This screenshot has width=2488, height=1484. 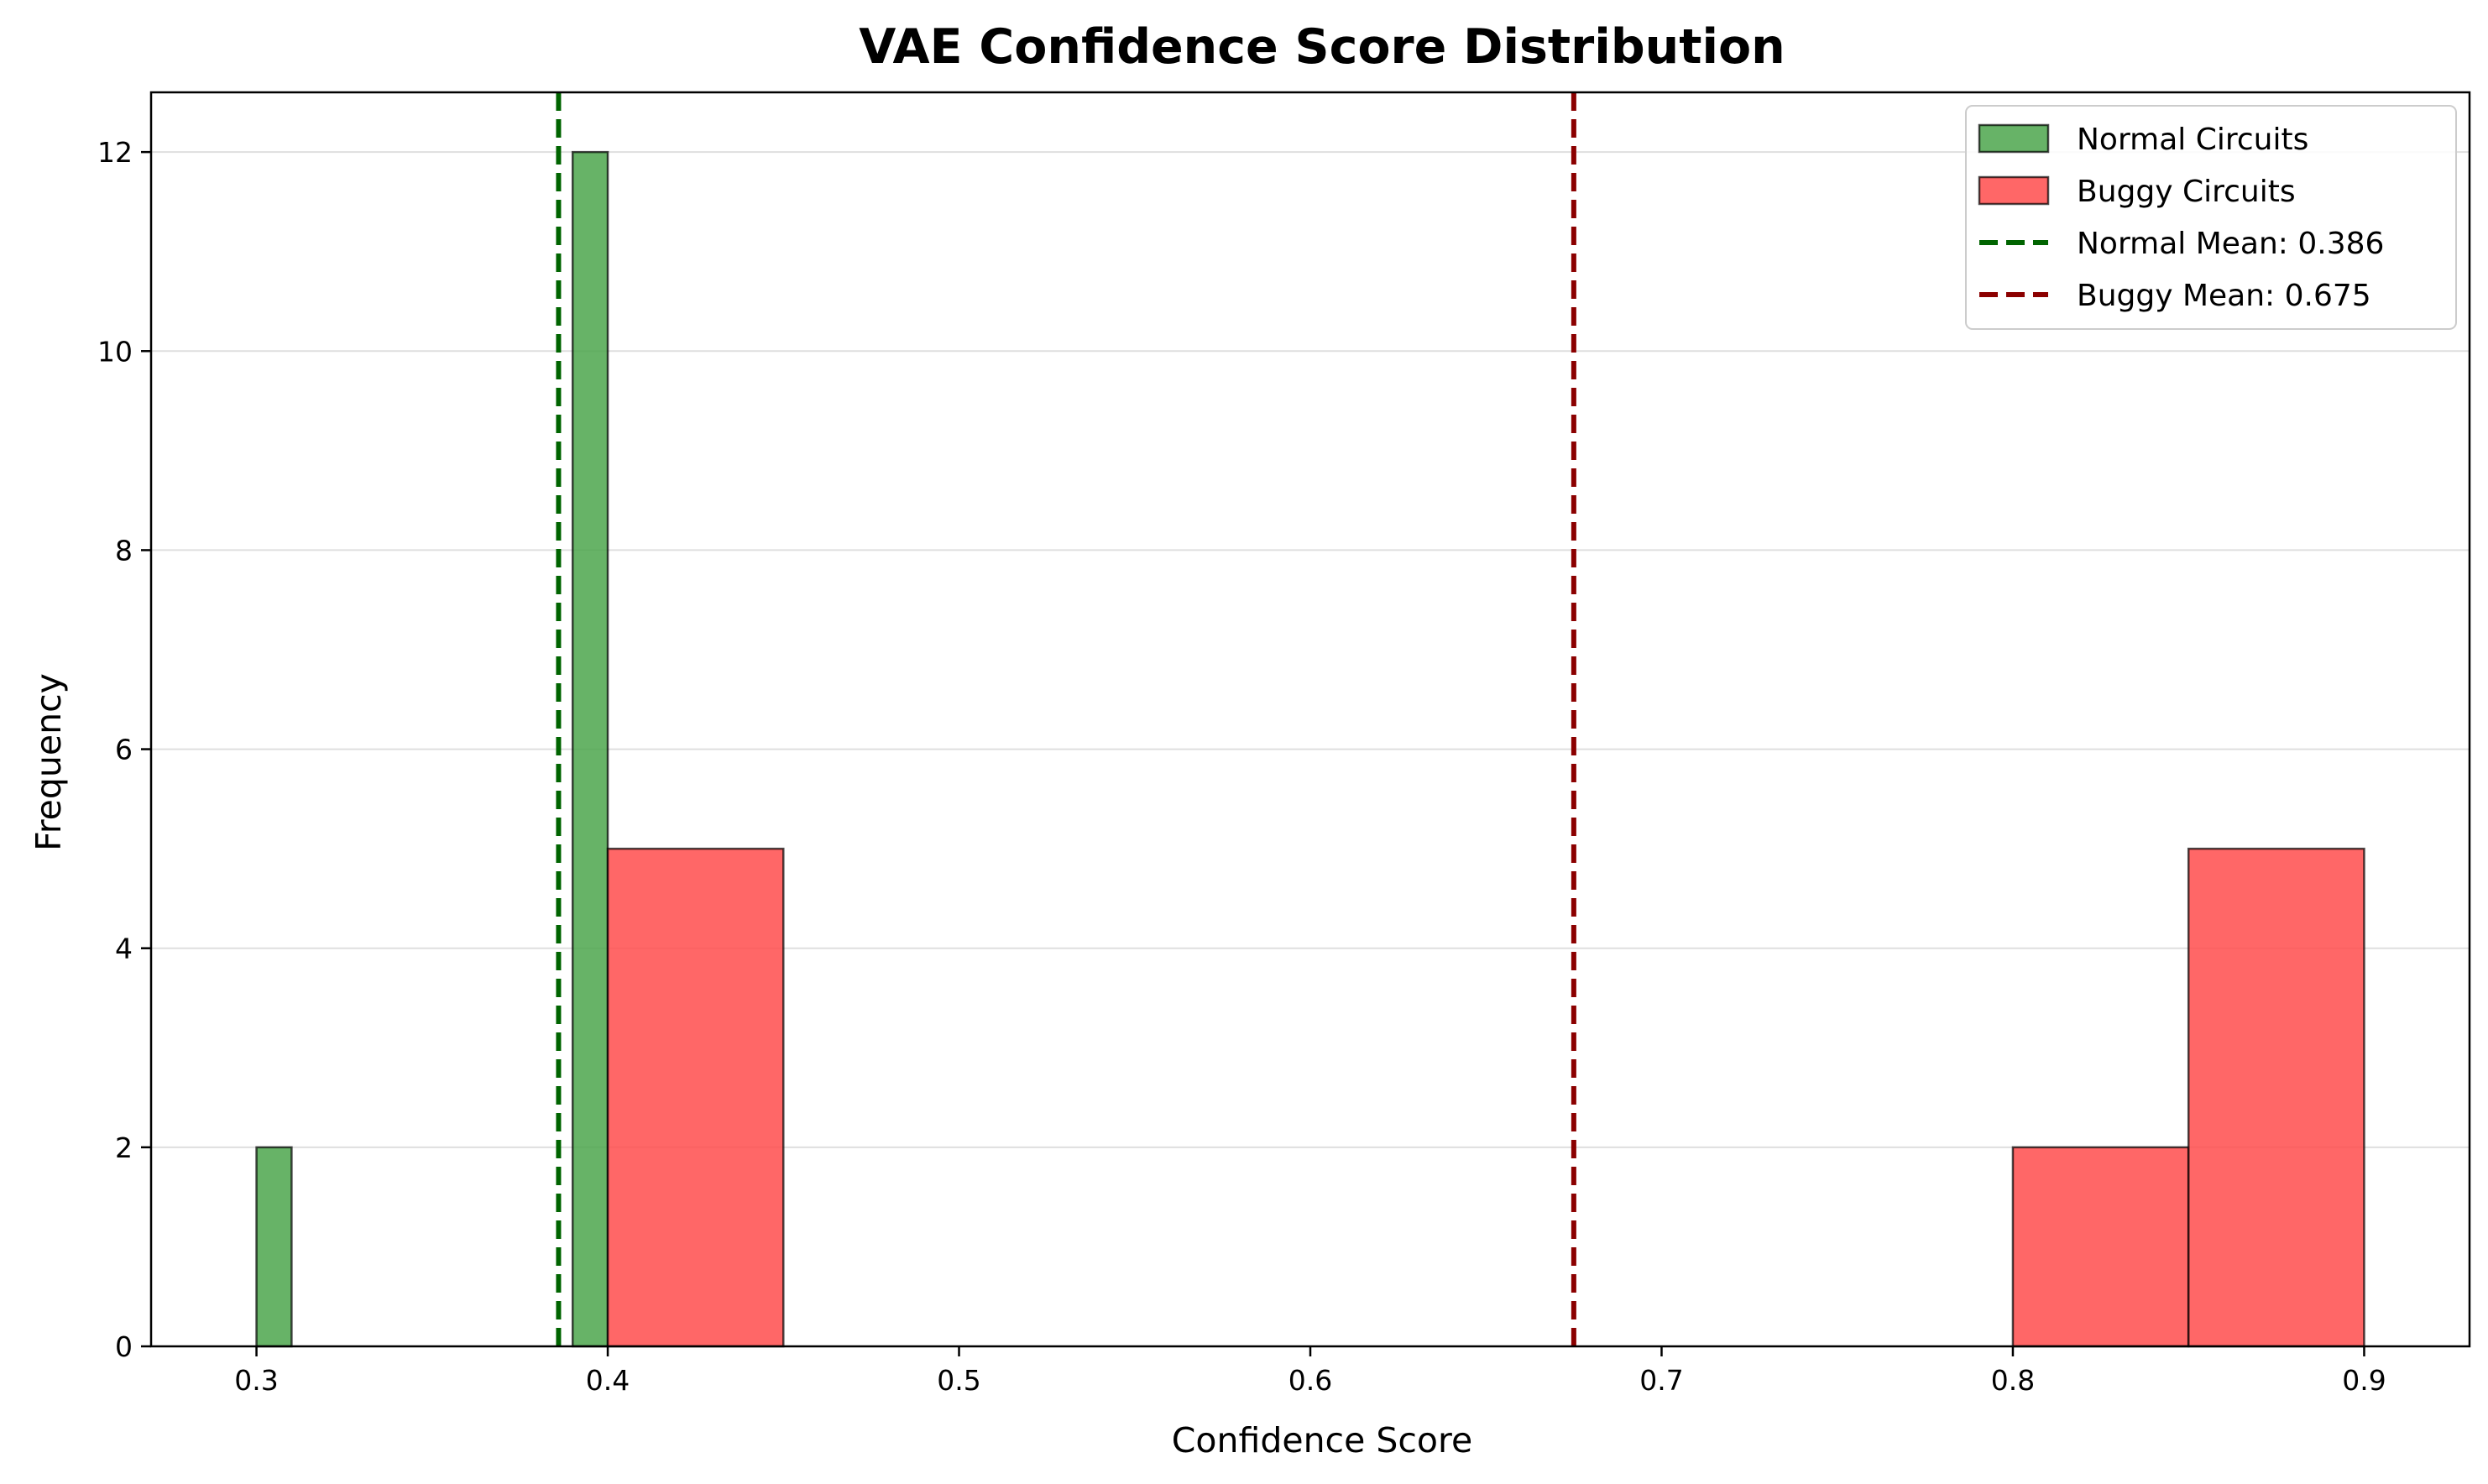 I want to click on normal-circuits-legend-swatch, so click(x=2014, y=138).